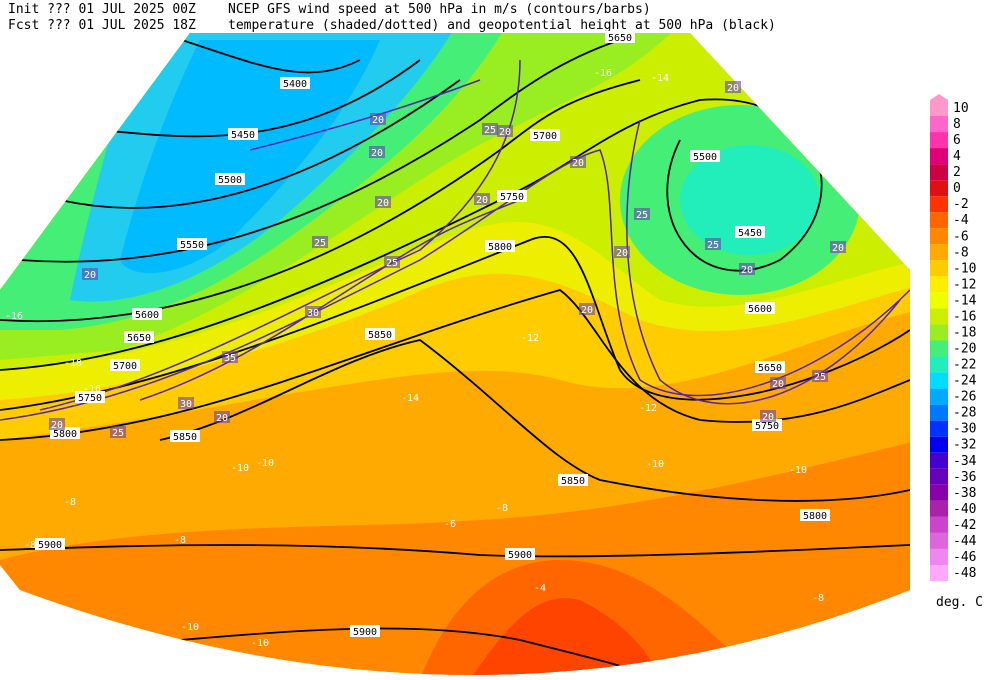 Image resolution: width=1000 pixels, height=680 pixels. I want to click on height-label: 5850, so click(380, 335).